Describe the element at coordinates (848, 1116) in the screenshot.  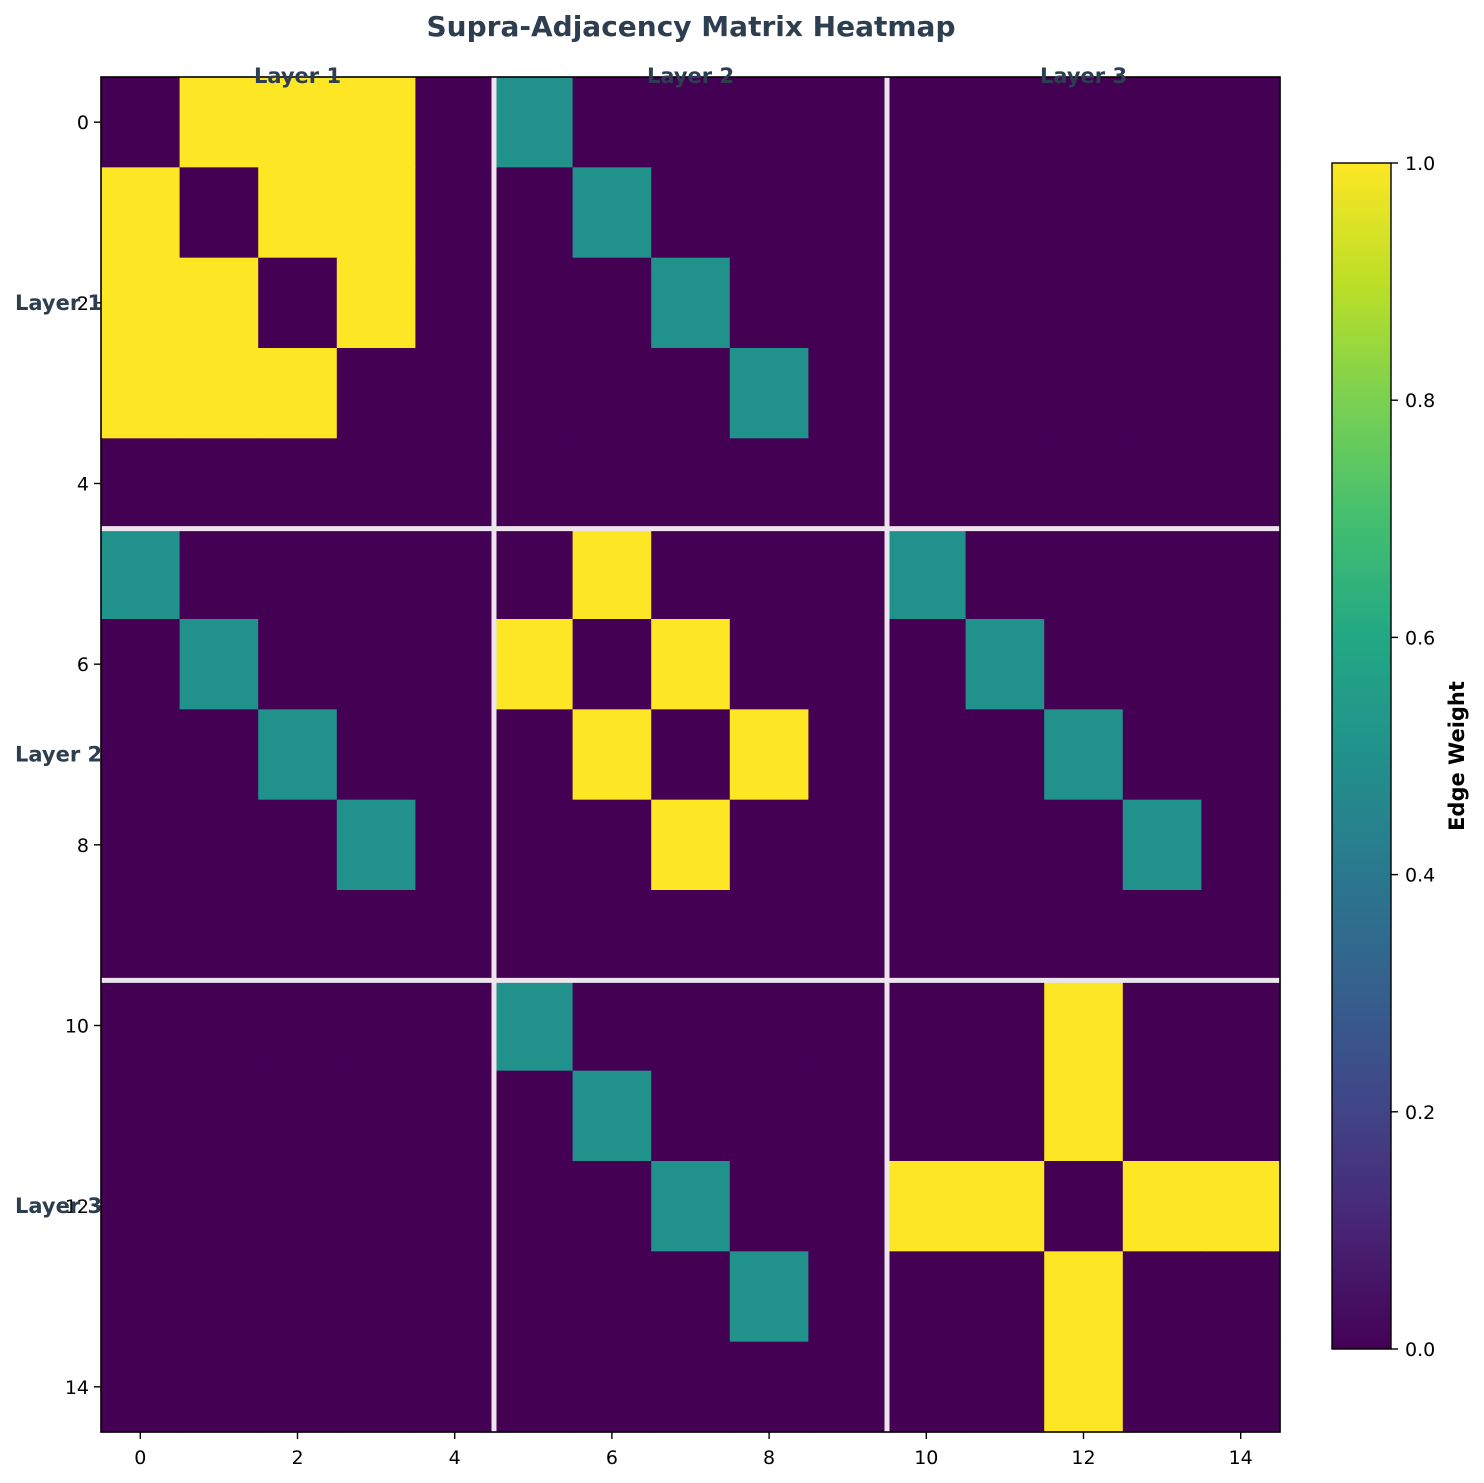
I see `heatmap-cell-r11-c9` at that location.